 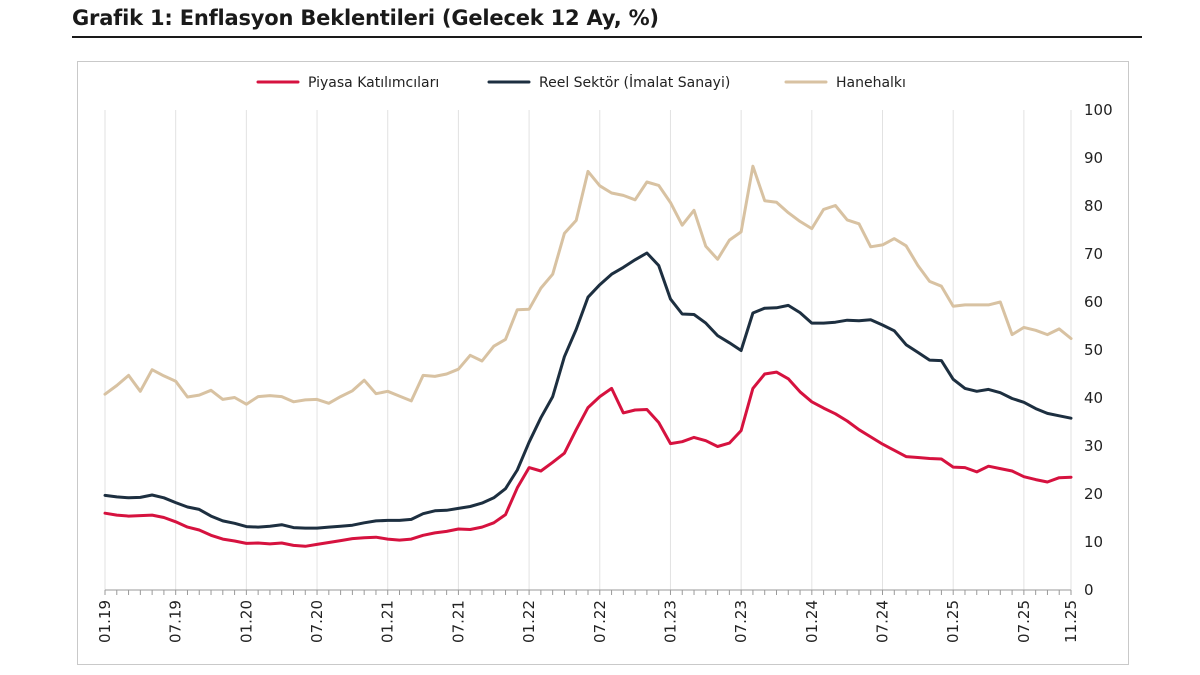 What do you see at coordinates (871, 83) in the screenshot?
I see `legend-label-3: Hanehalkı` at bounding box center [871, 83].